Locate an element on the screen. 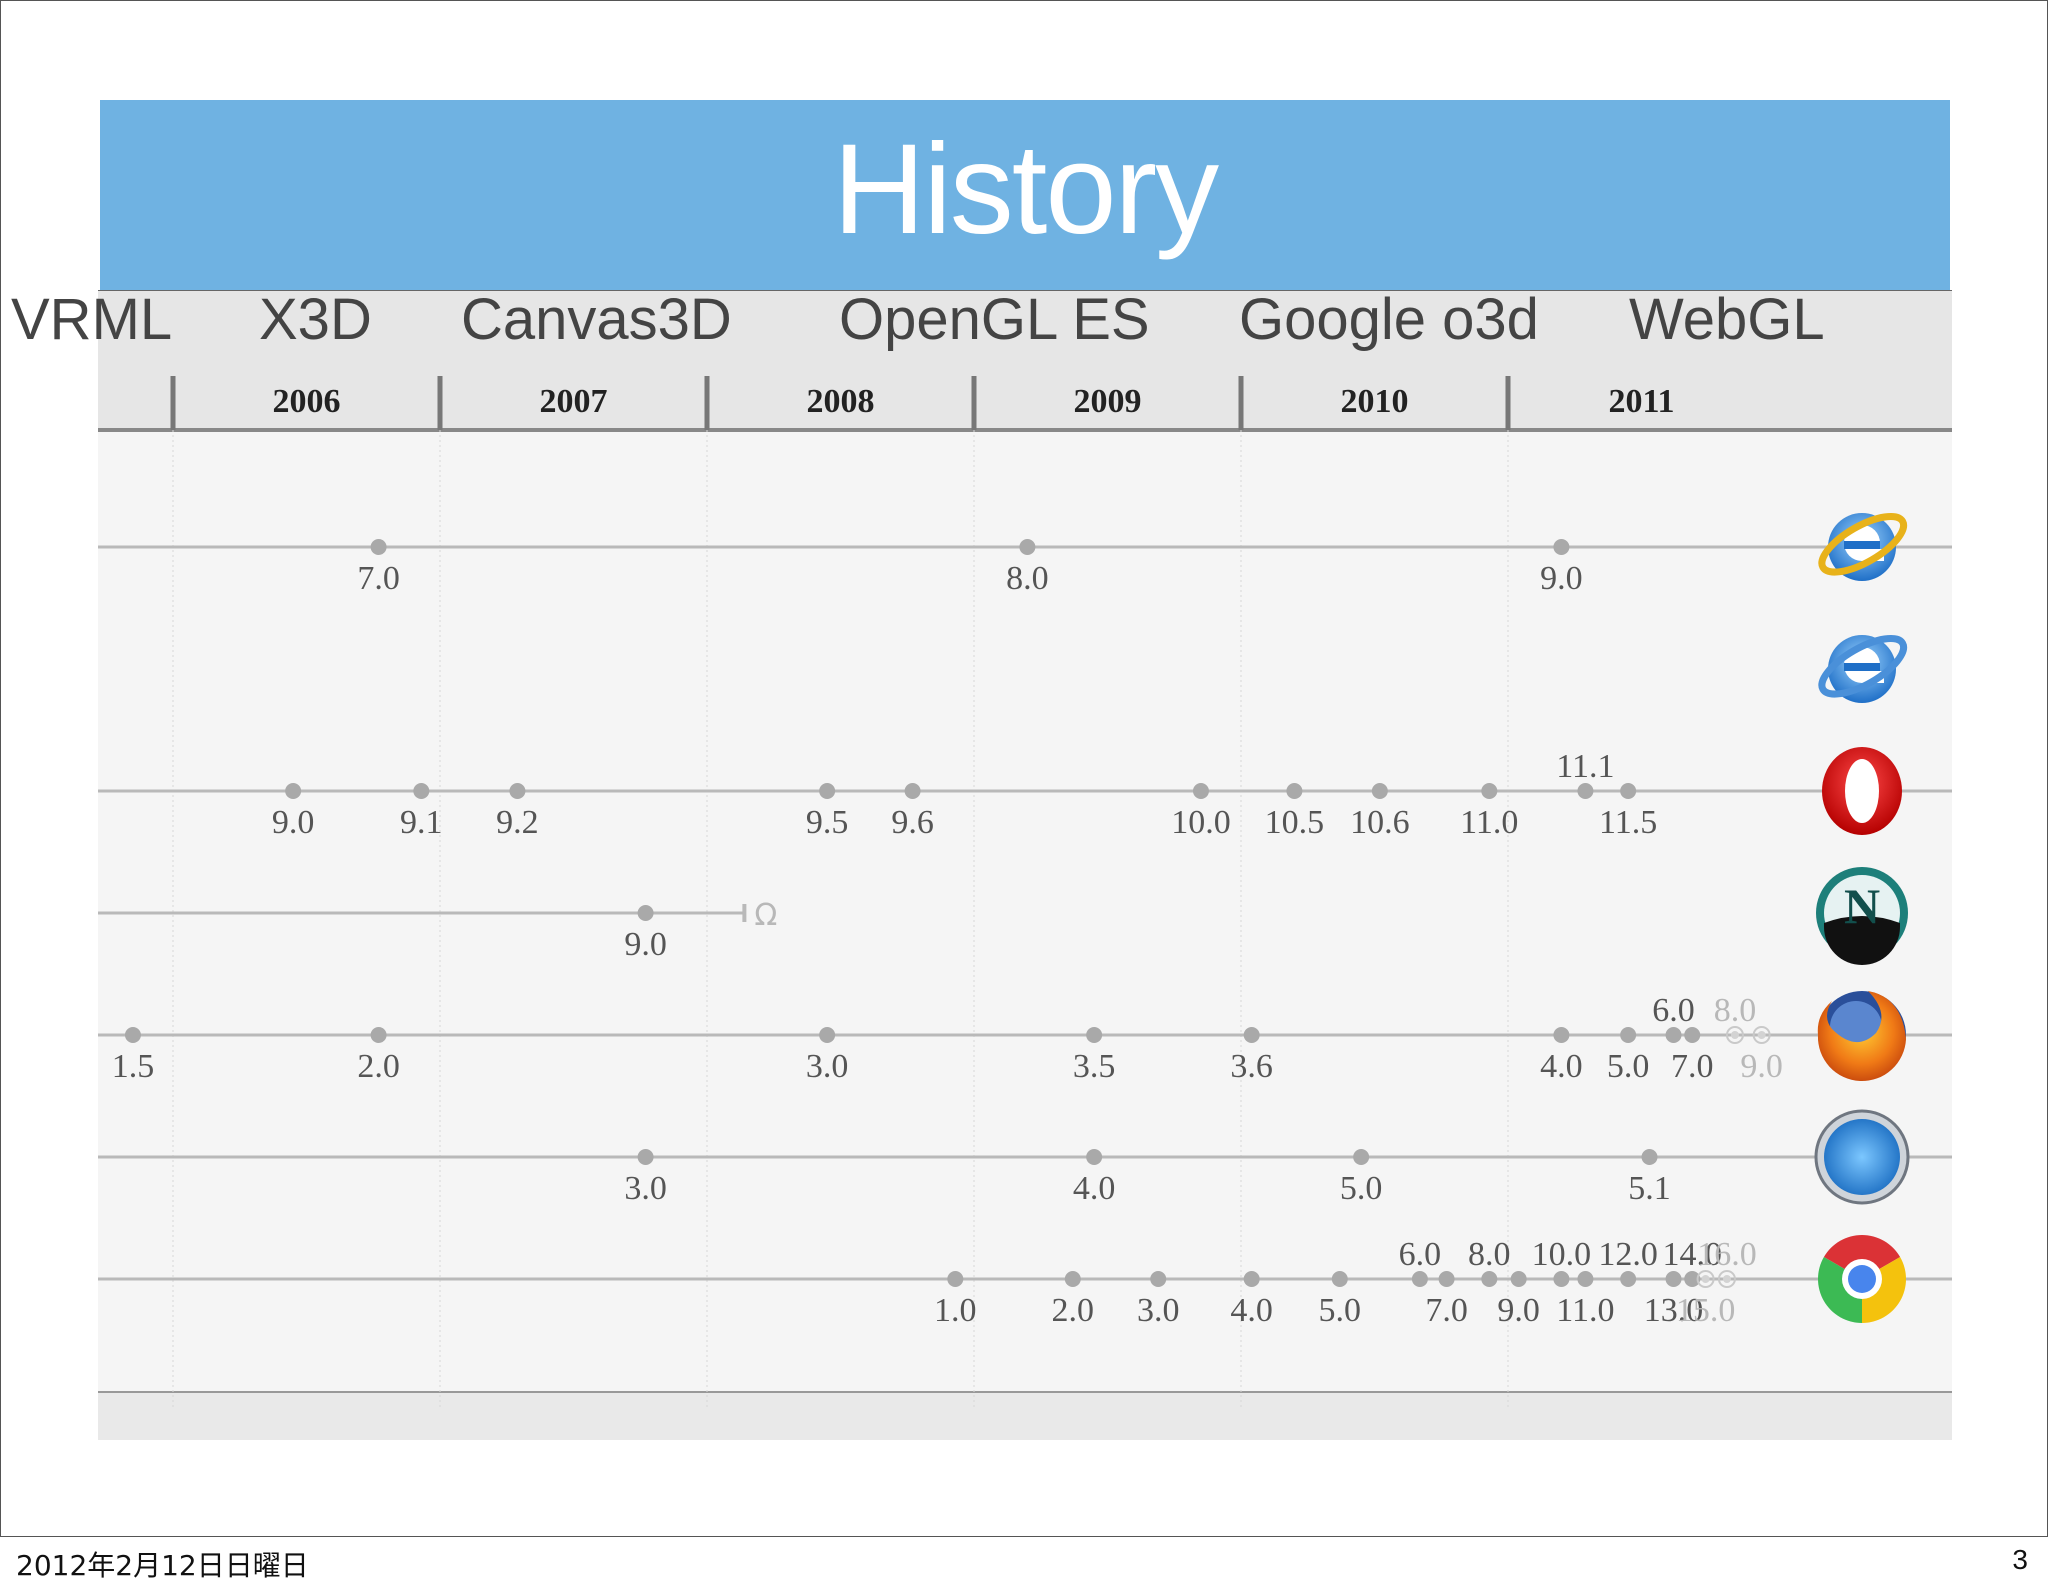 Image resolution: width=2048 pixels, height=1587 pixels. release-label: 11.1 is located at coordinates (1585, 766).